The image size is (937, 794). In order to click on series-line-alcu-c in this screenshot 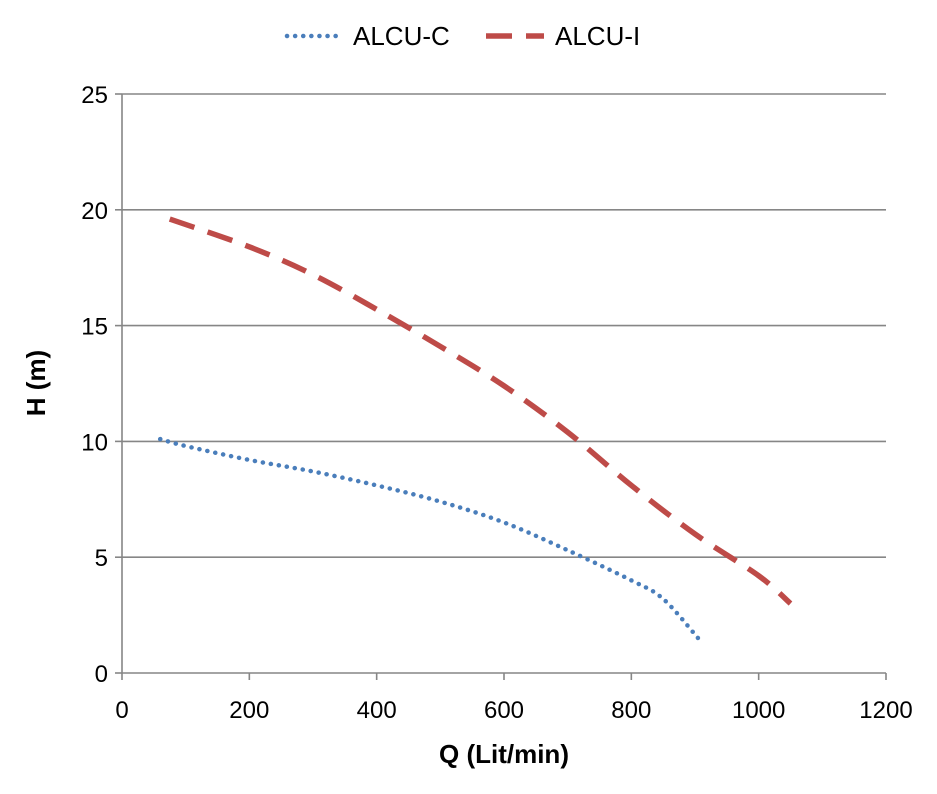, I will do `click(429, 538)`.